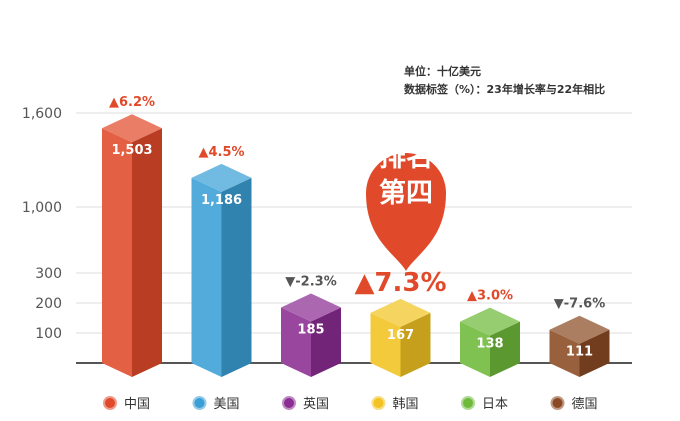  What do you see at coordinates (406, 404) in the screenshot?
I see `legend-label: 韩国` at bounding box center [406, 404].